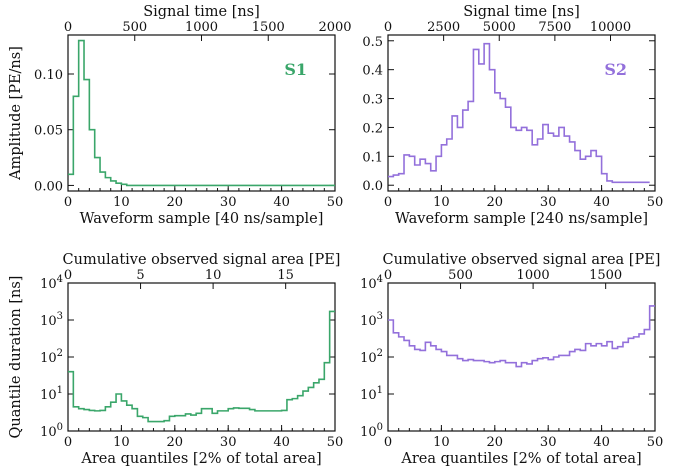 Image resolution: width=688 pixels, height=475 pixels. What do you see at coordinates (295, 69) in the screenshot?
I see `panel-label: S1` at bounding box center [295, 69].